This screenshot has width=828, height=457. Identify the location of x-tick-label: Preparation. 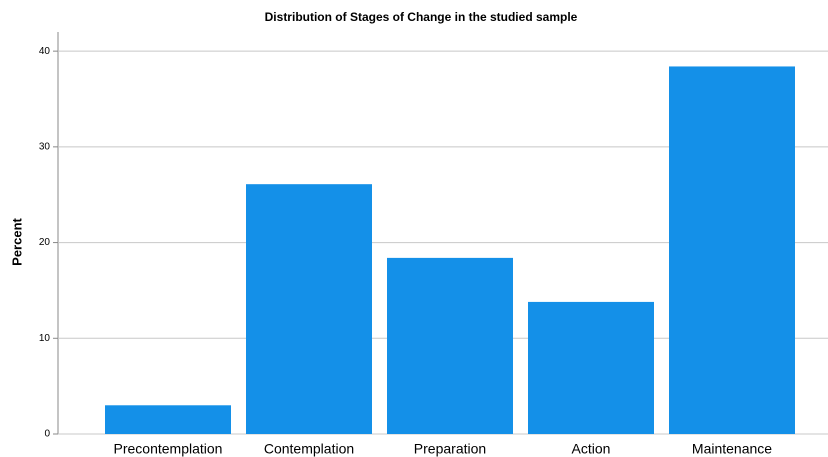
(450, 449).